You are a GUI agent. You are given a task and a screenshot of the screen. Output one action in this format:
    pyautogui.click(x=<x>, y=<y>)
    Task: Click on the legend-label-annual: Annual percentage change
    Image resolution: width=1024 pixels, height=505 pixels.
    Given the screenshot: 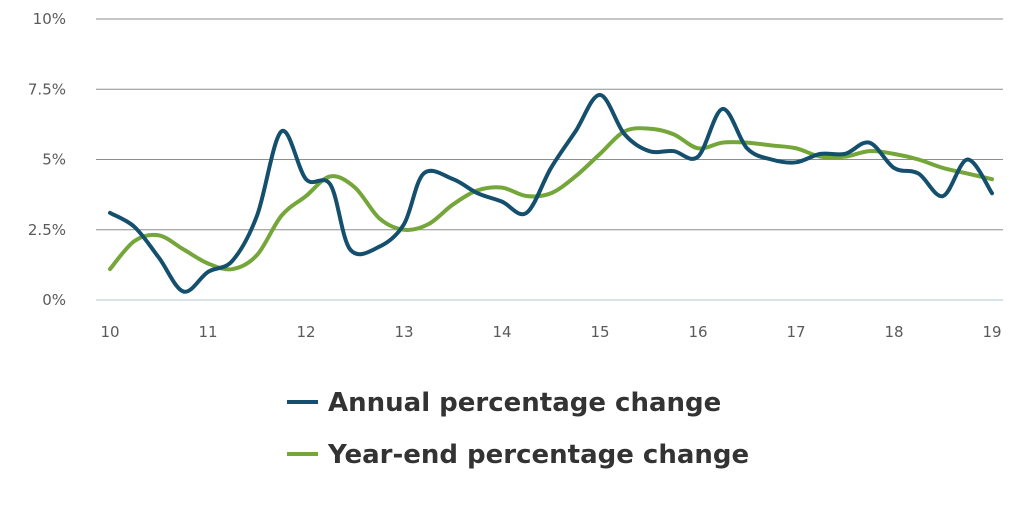 What is the action you would take?
    pyautogui.click(x=524, y=403)
    